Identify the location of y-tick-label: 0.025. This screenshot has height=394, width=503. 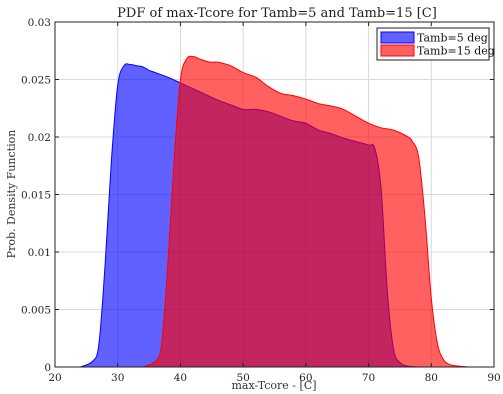
(36, 81).